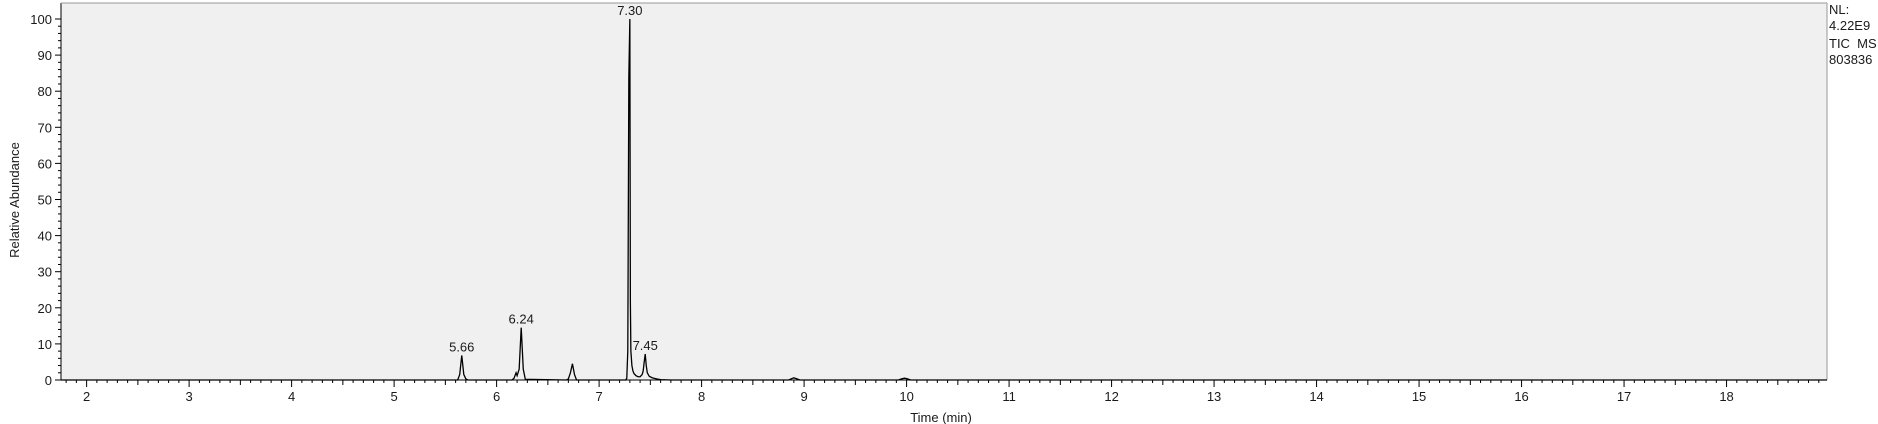  I want to click on y-tick-label: 30, so click(45, 272).